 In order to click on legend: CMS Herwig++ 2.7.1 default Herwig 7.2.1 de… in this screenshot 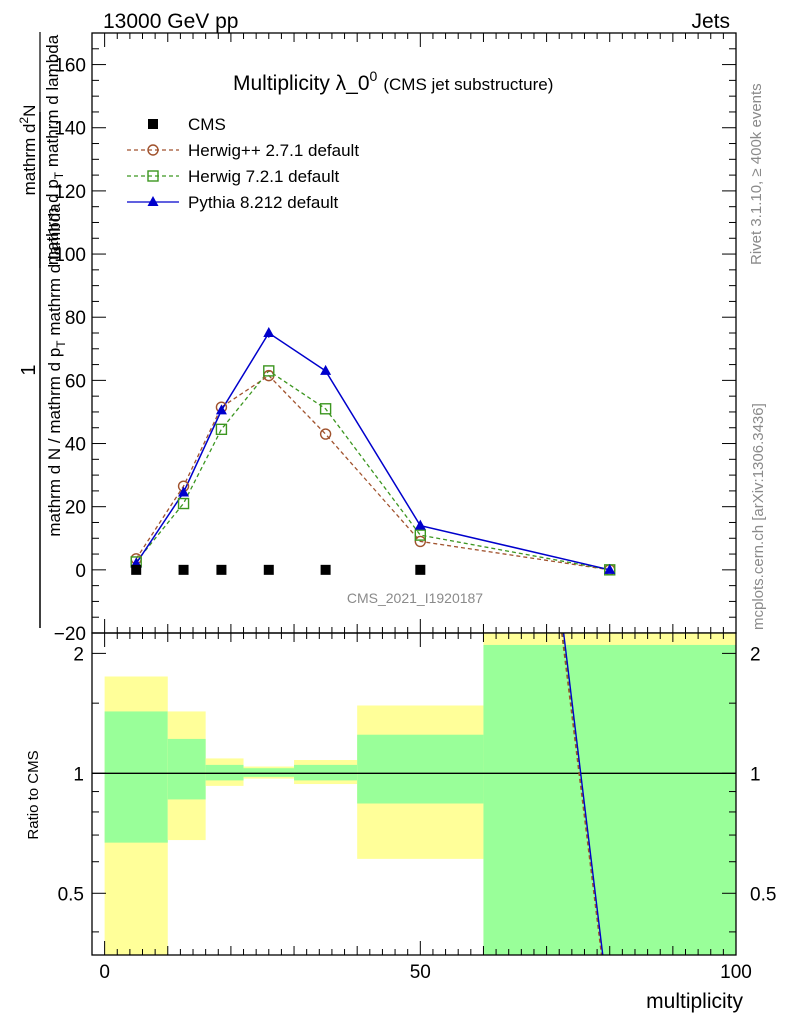, I will do `click(243, 163)`.